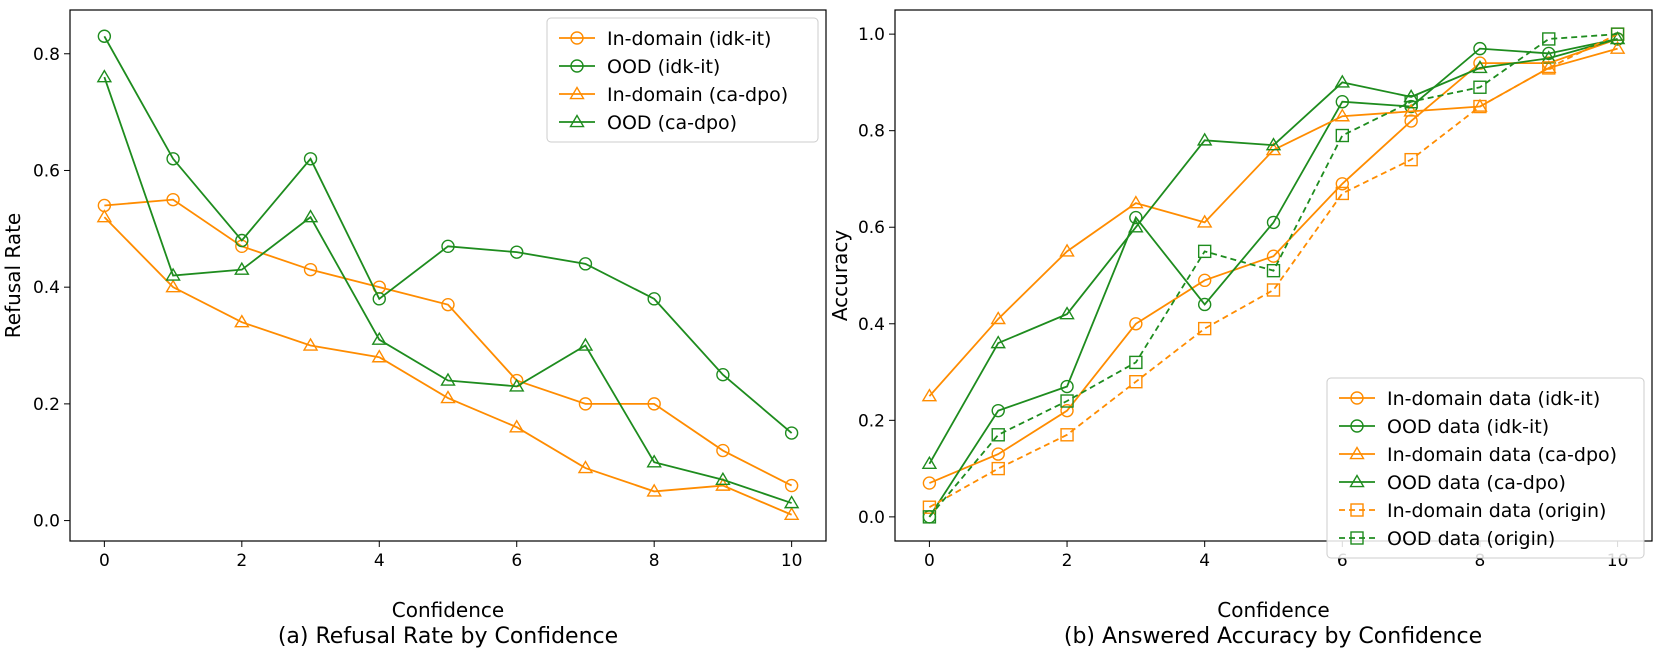  Describe the element at coordinates (1273, 610) in the screenshot. I see `x-axis-label: Confidence` at that location.